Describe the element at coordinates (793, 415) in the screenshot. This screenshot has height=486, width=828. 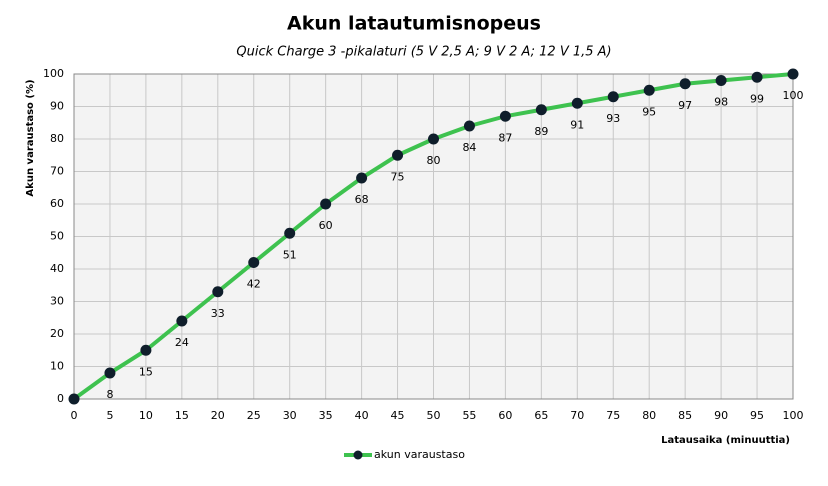
I see `x-tick-label: 100` at that location.